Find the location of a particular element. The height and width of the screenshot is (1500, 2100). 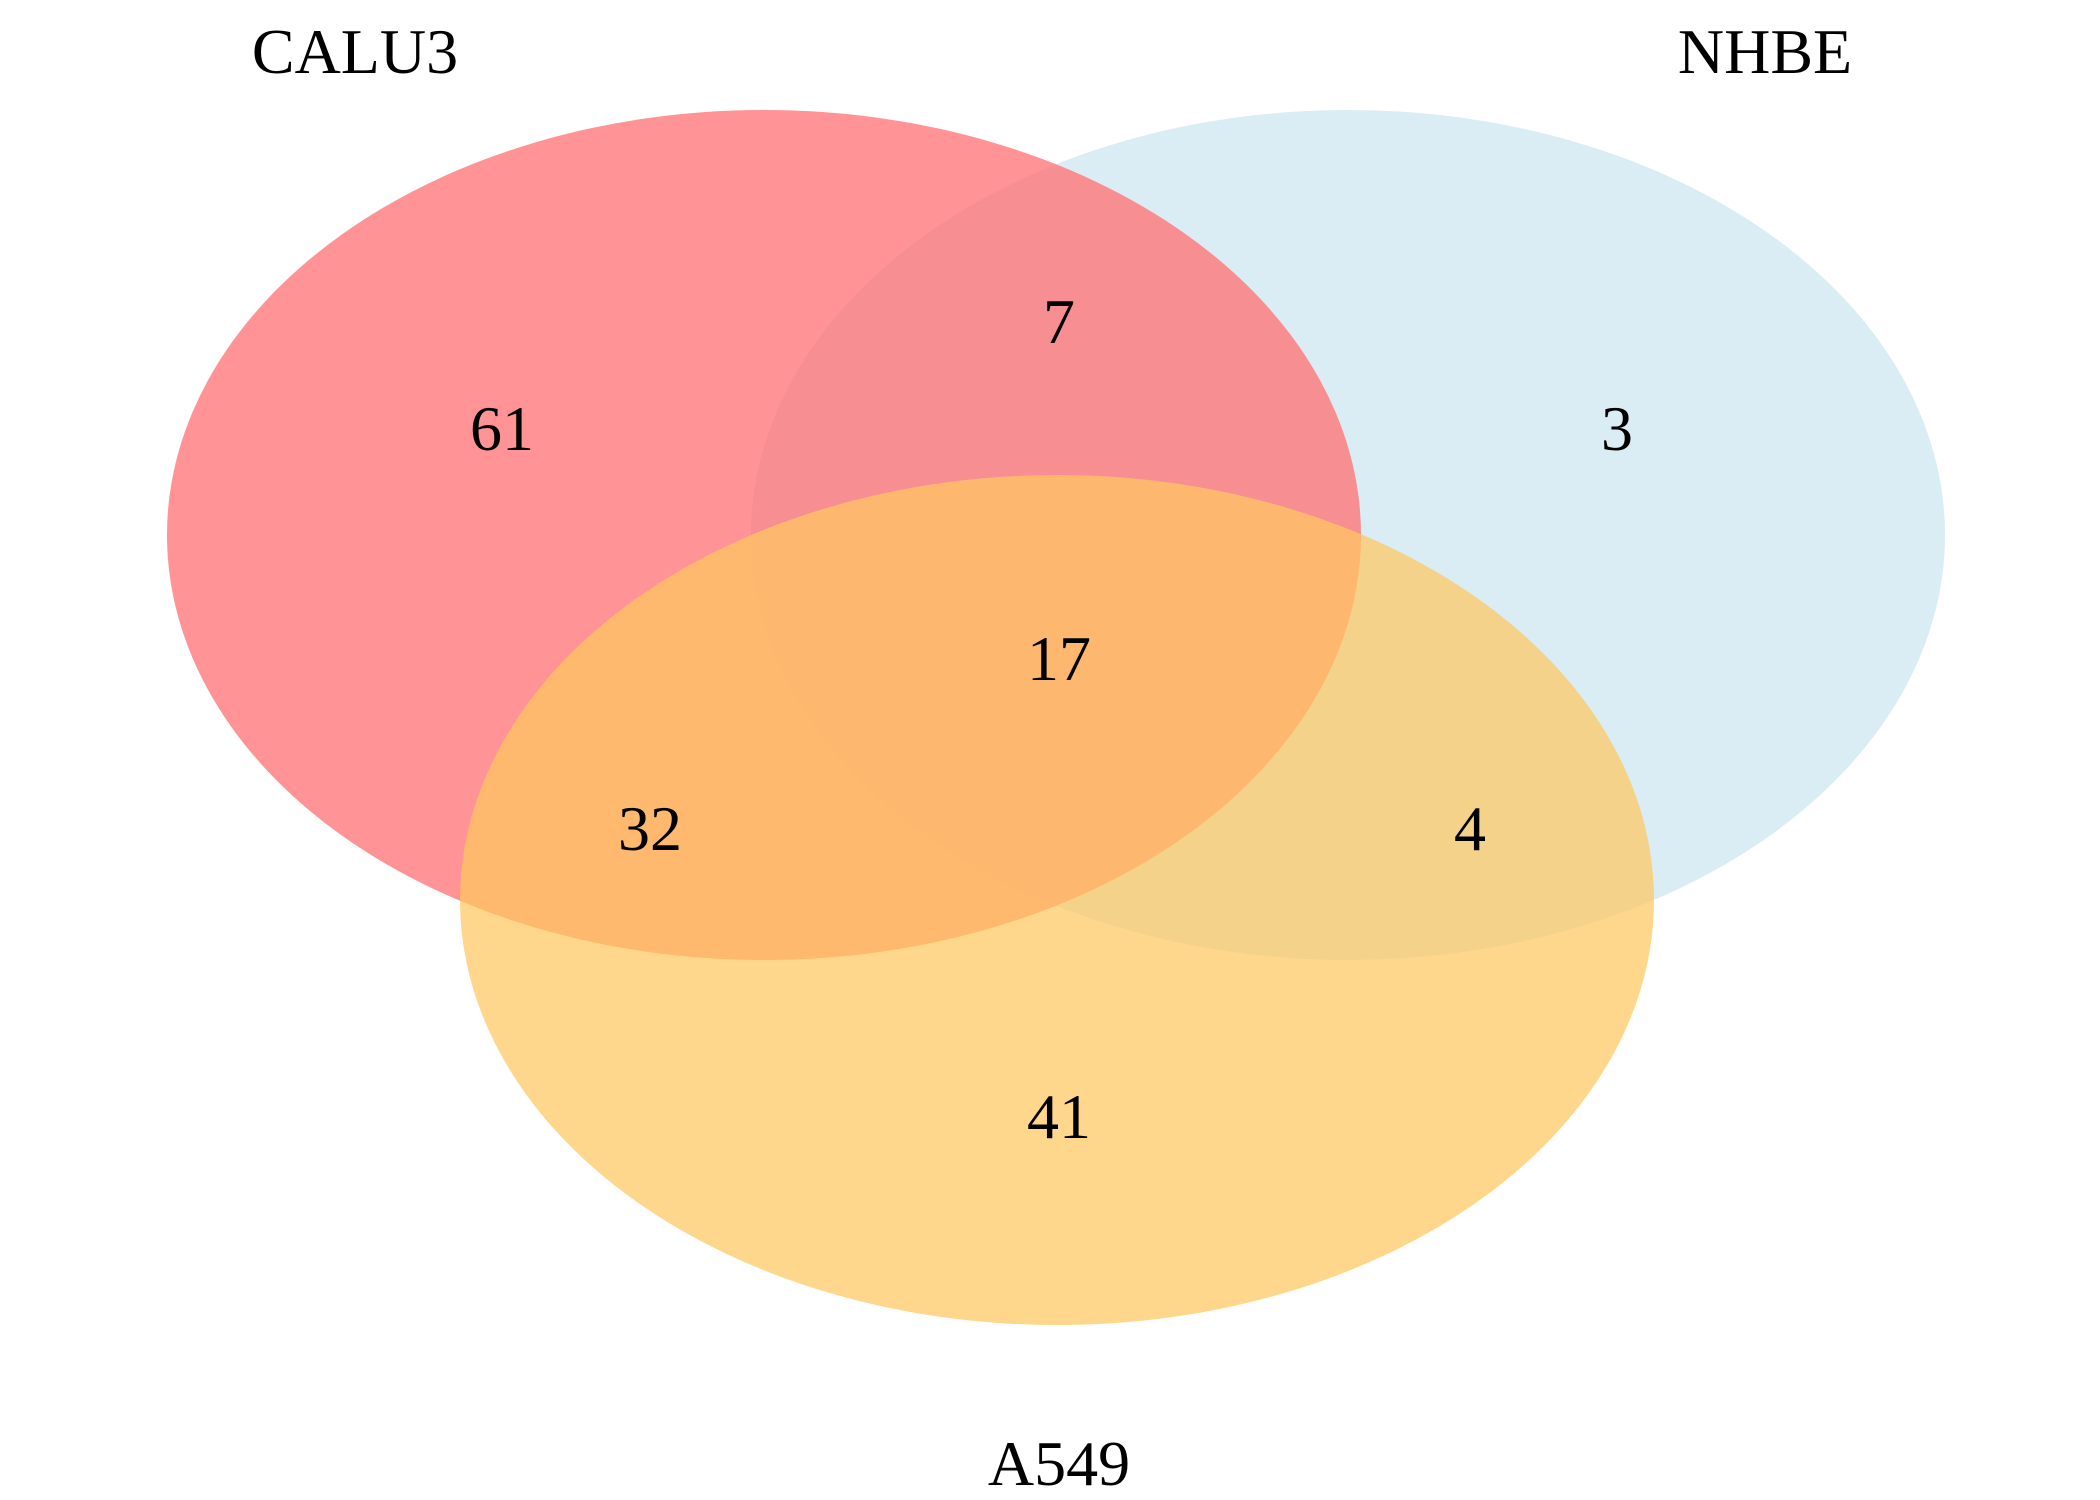

region-count-calu3-nhbe: 7 is located at coordinates (1059, 321).